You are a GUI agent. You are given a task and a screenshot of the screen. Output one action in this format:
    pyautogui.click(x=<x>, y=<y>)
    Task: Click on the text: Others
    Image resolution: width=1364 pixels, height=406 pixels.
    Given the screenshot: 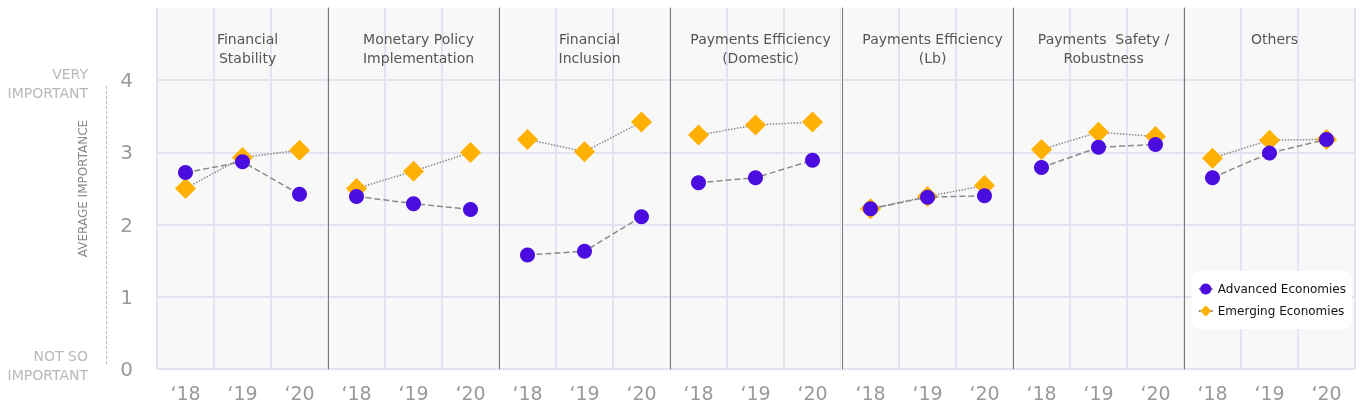 What is the action you would take?
    pyautogui.click(x=1274, y=38)
    